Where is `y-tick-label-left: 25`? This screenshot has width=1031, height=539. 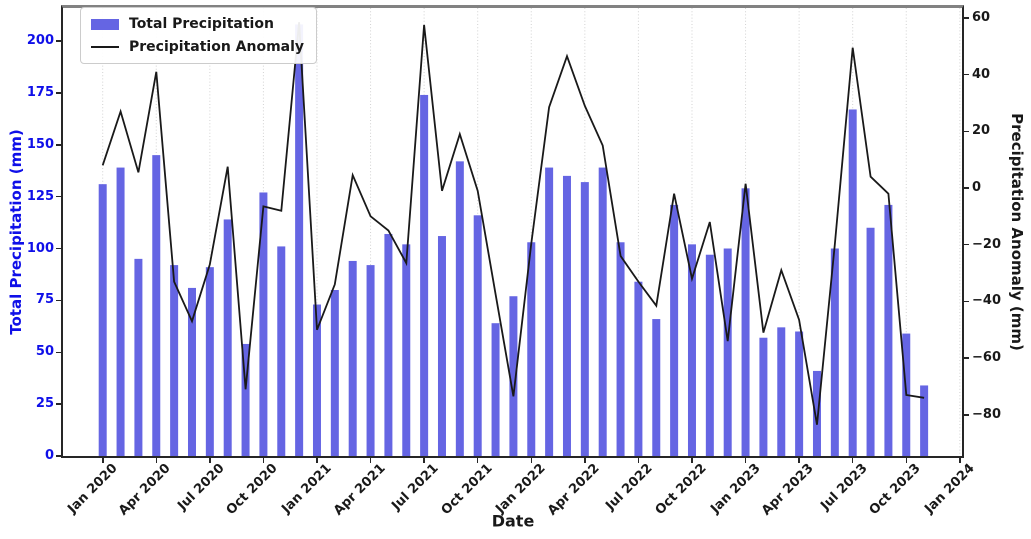 y-tick-label-left: 25 is located at coordinates (44, 404).